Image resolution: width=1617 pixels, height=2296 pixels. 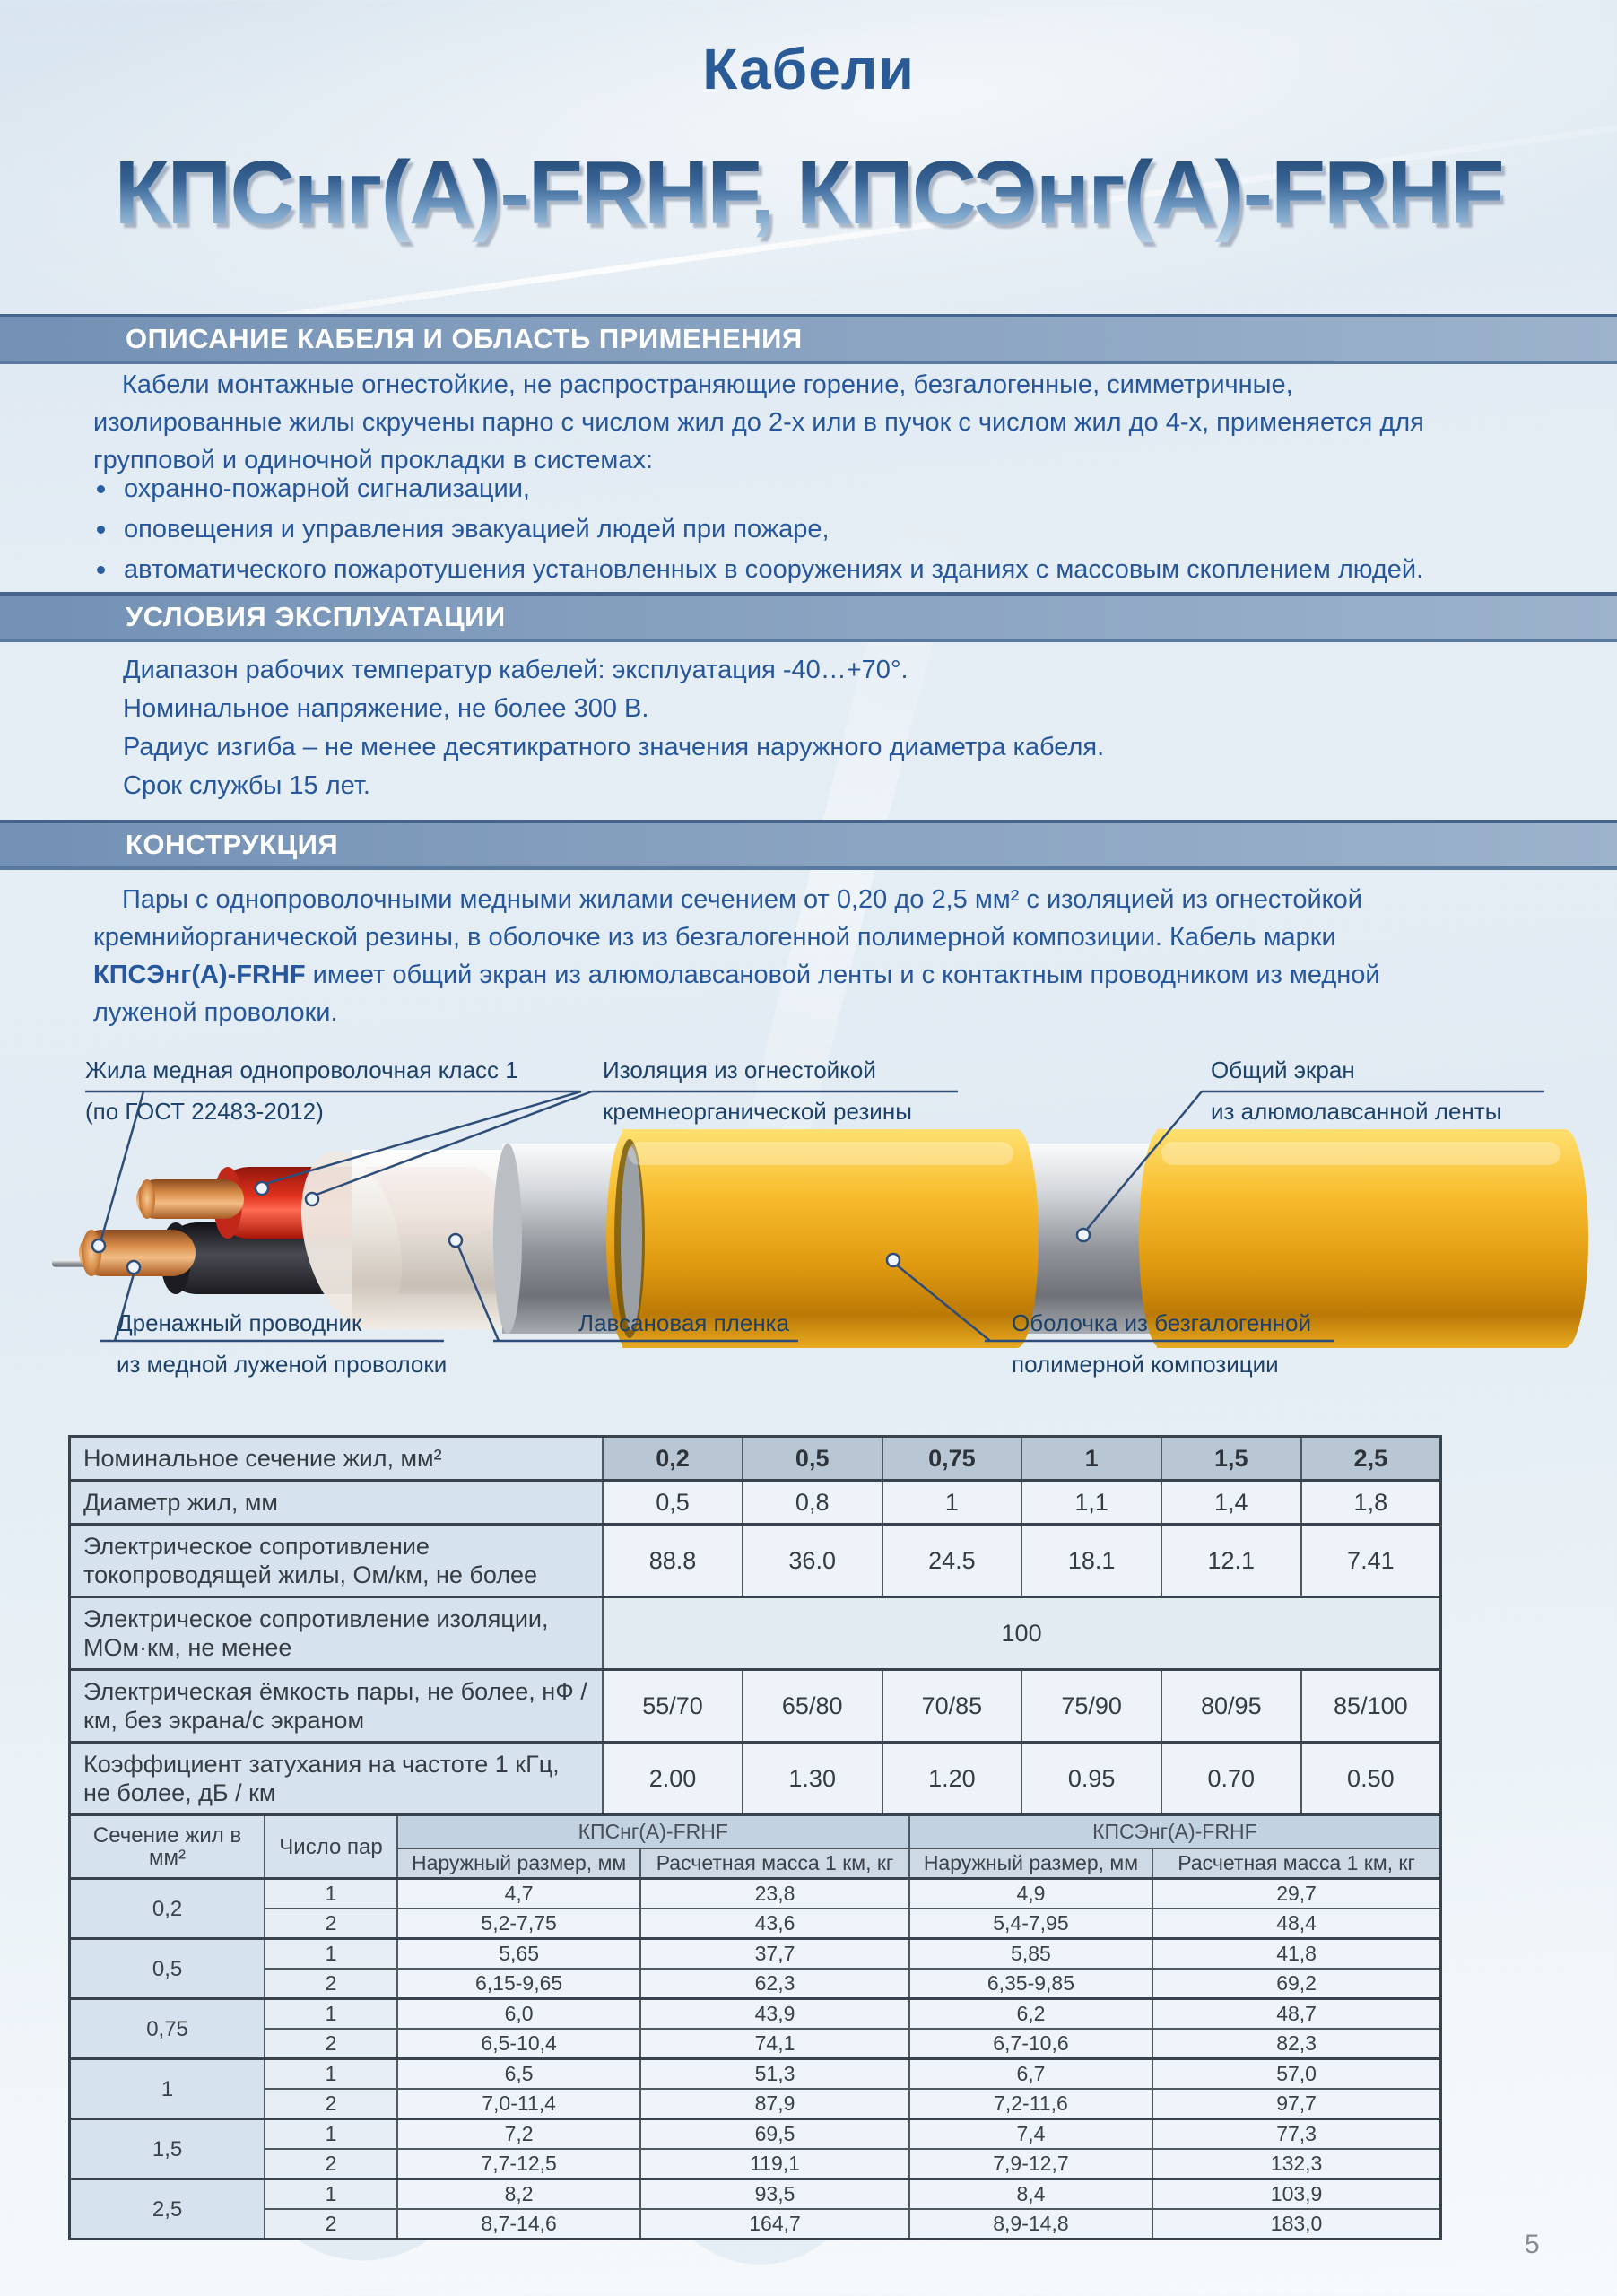 I want to click on table-row: 2 6,5-10,4 74,1 6,7-10,6 82,3, so click(x=756, y=2044).